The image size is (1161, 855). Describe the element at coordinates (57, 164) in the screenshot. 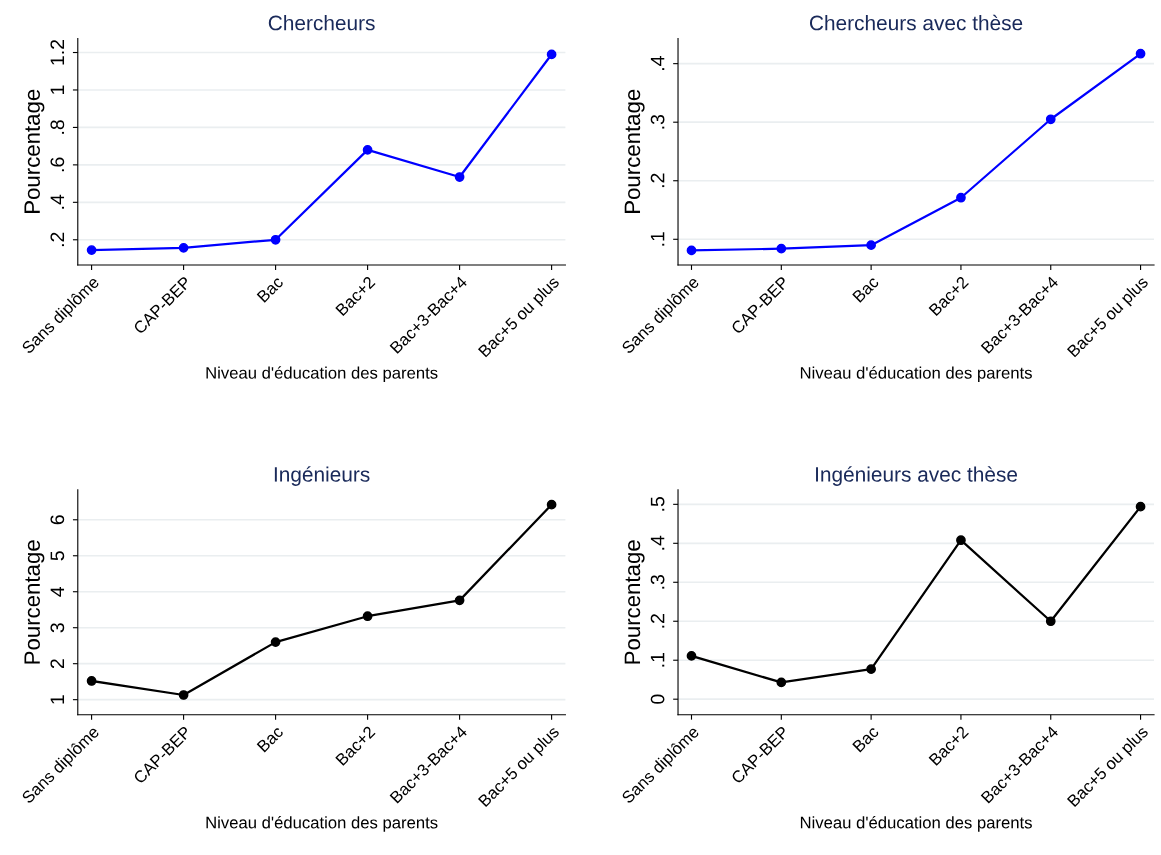

I see `y-tick-label: .6` at that location.